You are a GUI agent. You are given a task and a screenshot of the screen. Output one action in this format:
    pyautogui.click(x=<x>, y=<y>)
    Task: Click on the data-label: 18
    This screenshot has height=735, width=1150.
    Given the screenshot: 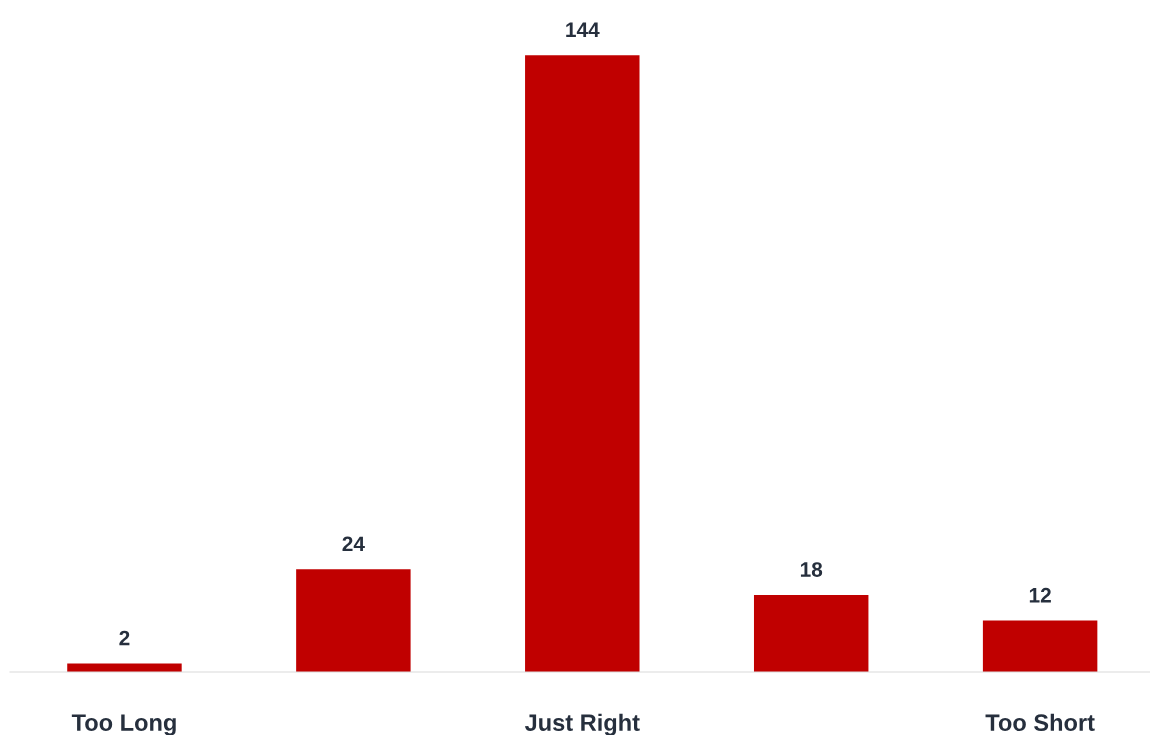 What is the action you would take?
    pyautogui.click(x=811, y=569)
    